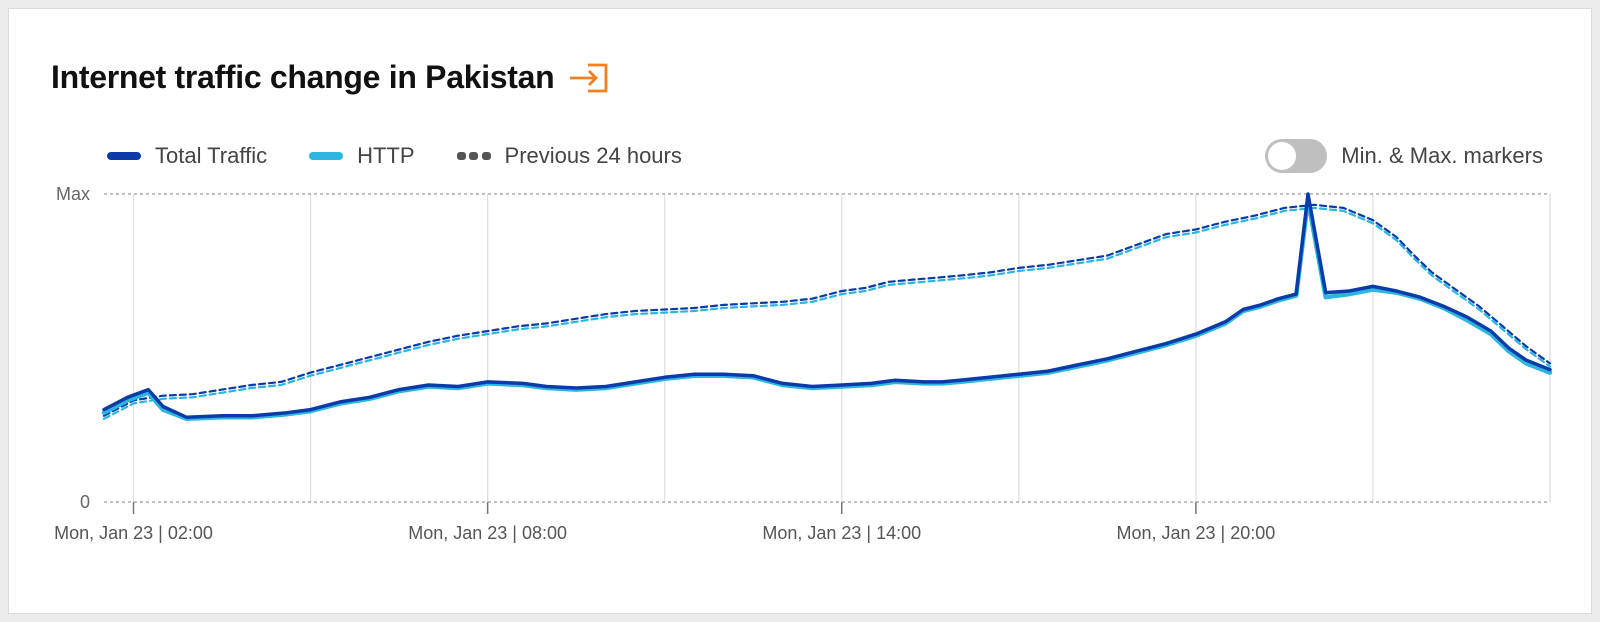  I want to click on chart-legend: Total Traffic HTTP Previous 24 hours, so click(415, 156).